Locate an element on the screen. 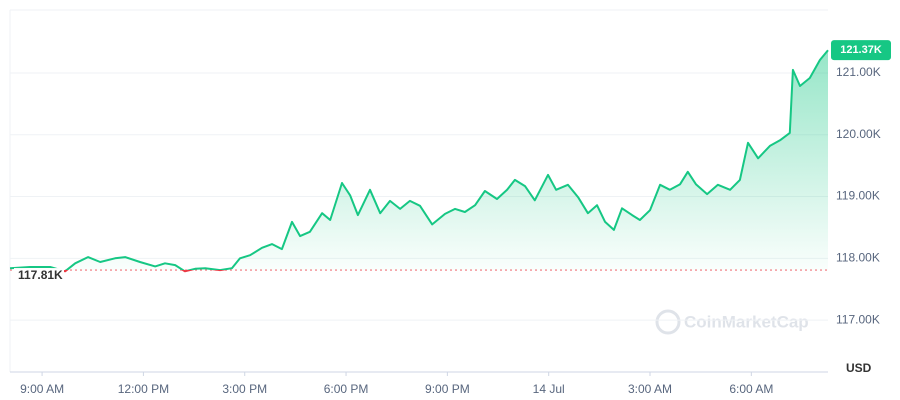  current-price-tag is located at coordinates (861, 50).